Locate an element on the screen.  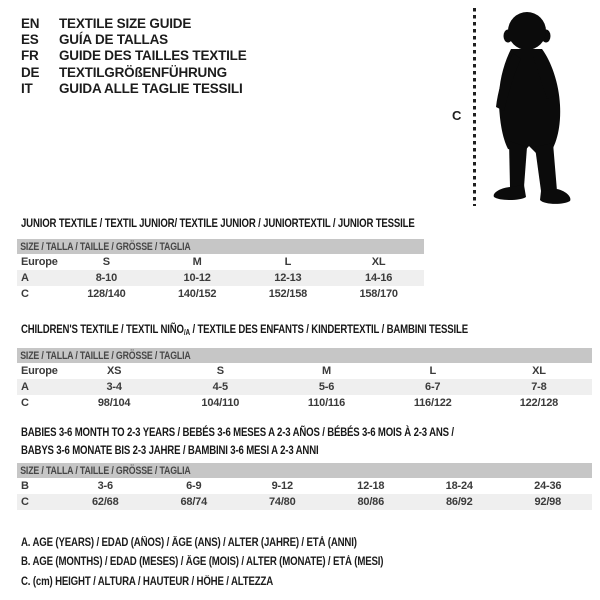
cell-value: 74/80 is located at coordinates (282, 502).